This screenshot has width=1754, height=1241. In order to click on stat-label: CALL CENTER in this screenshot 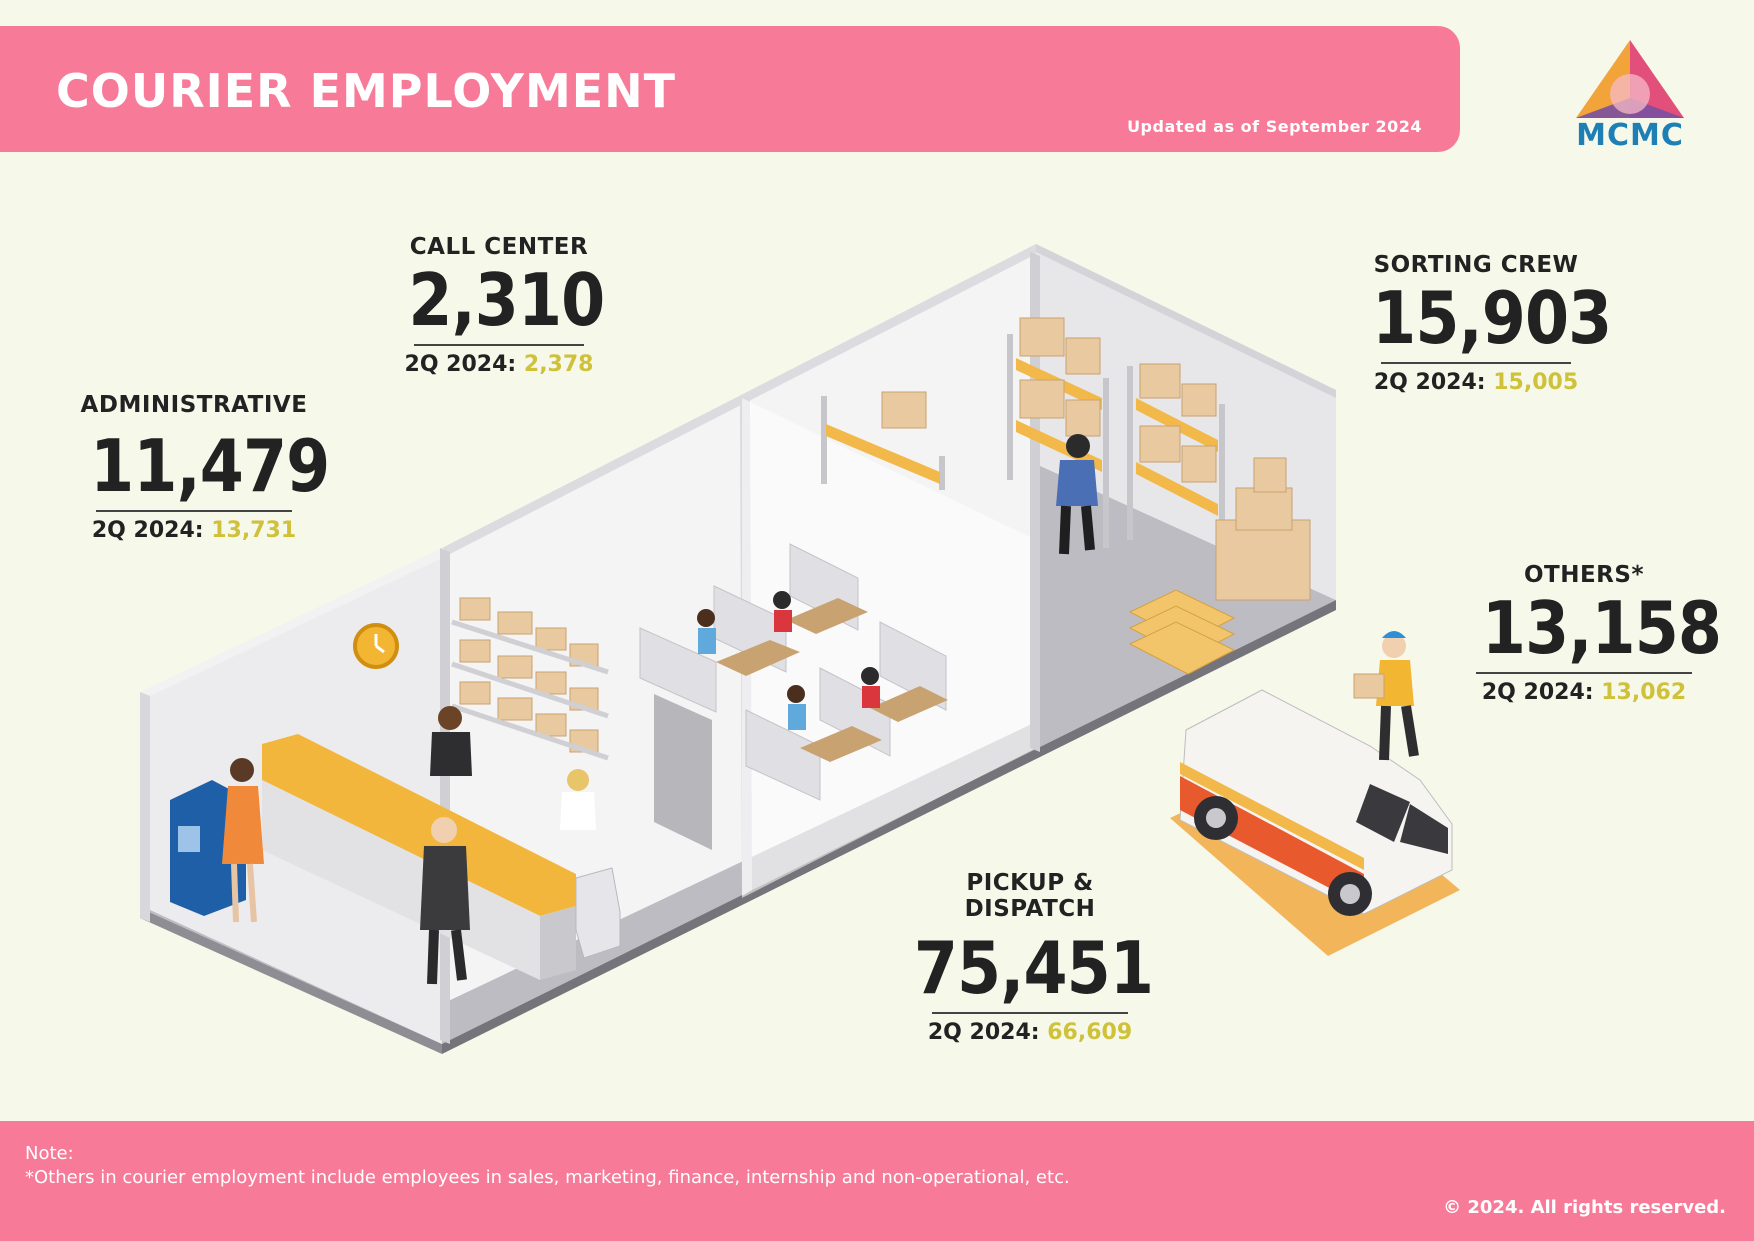, I will do `click(499, 247)`.